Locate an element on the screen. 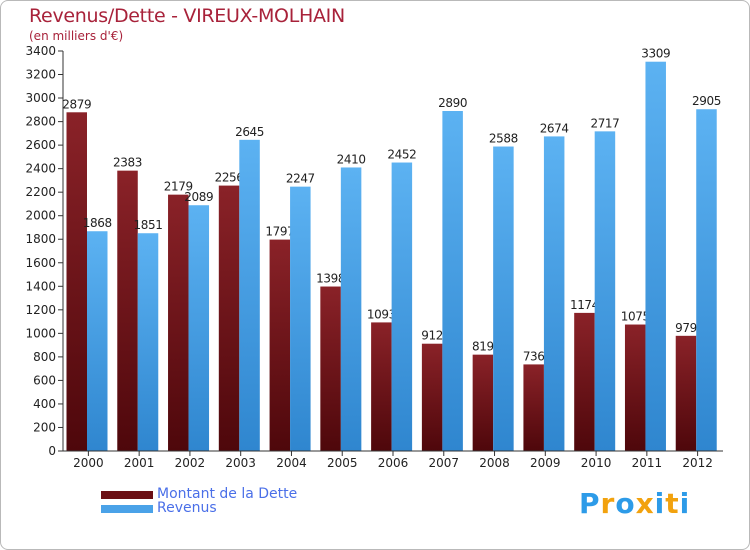 The width and height of the screenshot is (750, 550). value-label-dette: 819 is located at coordinates (483, 347).